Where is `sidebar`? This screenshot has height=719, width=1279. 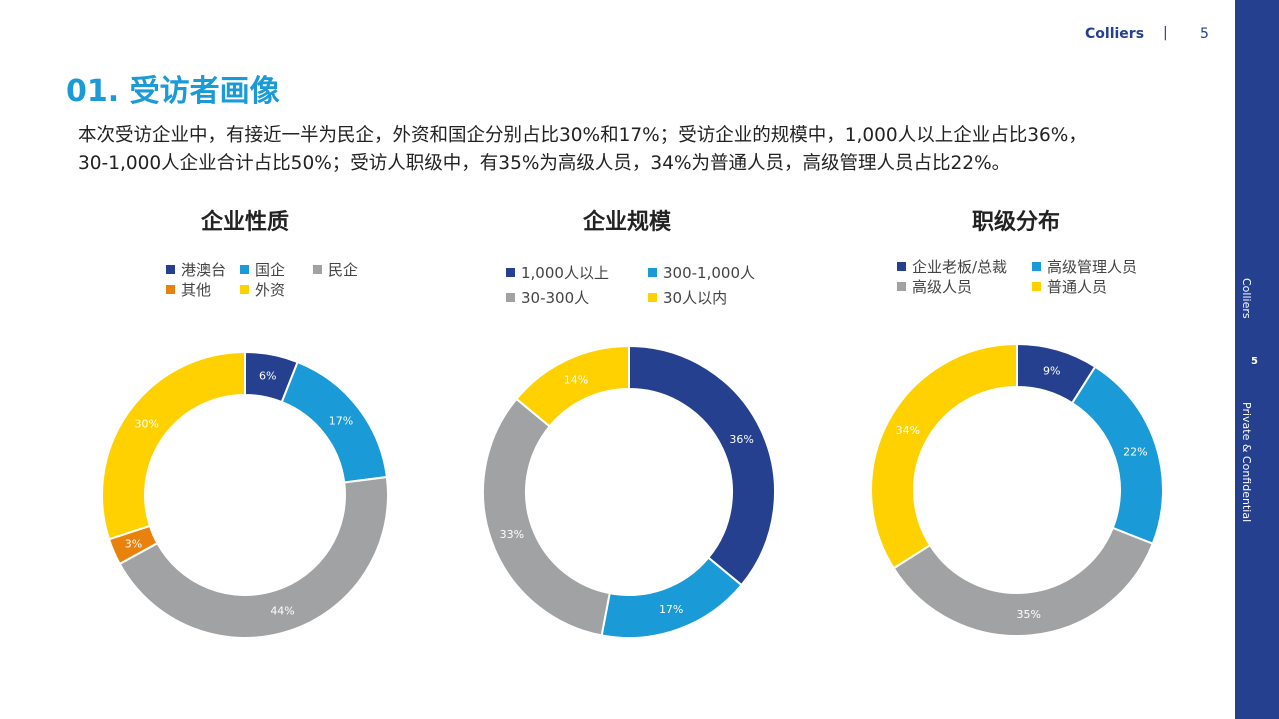 sidebar is located at coordinates (1257, 359).